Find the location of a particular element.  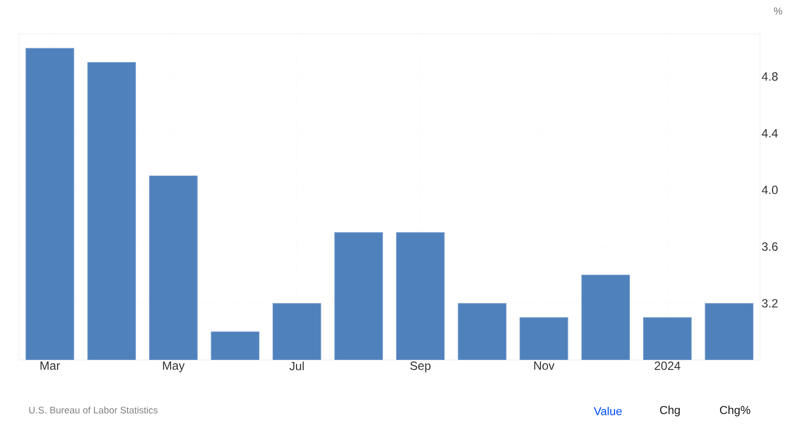

y-axis-title: % is located at coordinates (778, 11).